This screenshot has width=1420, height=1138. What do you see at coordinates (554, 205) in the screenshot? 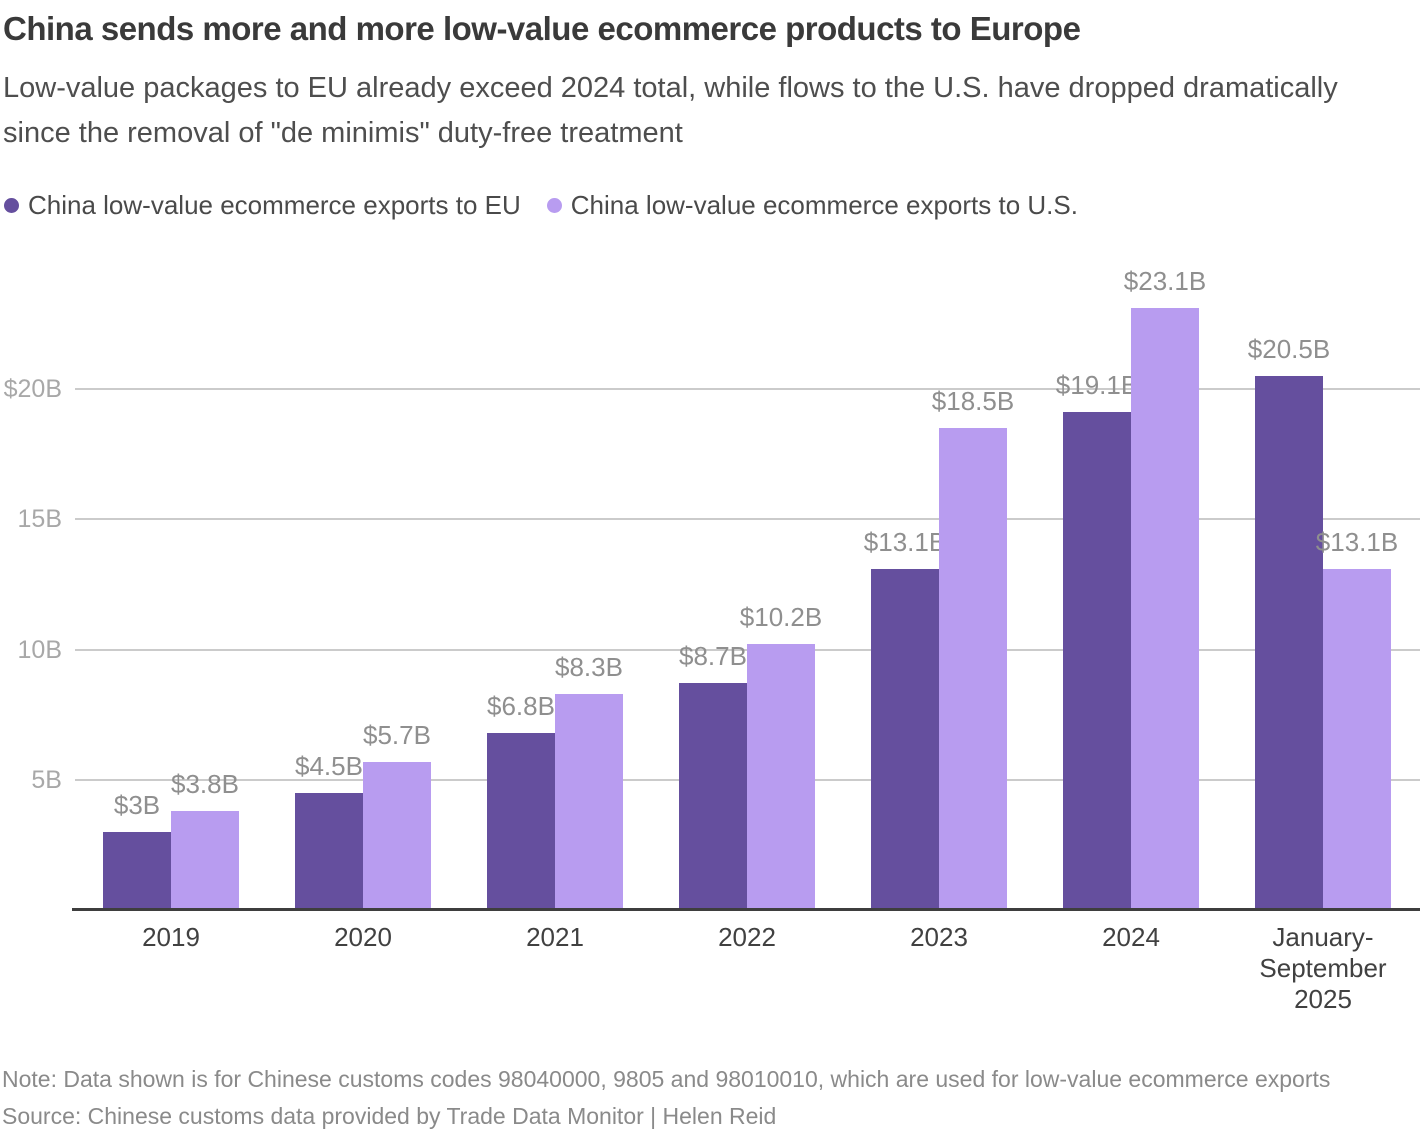
I see `legend-dot-us-icon` at bounding box center [554, 205].